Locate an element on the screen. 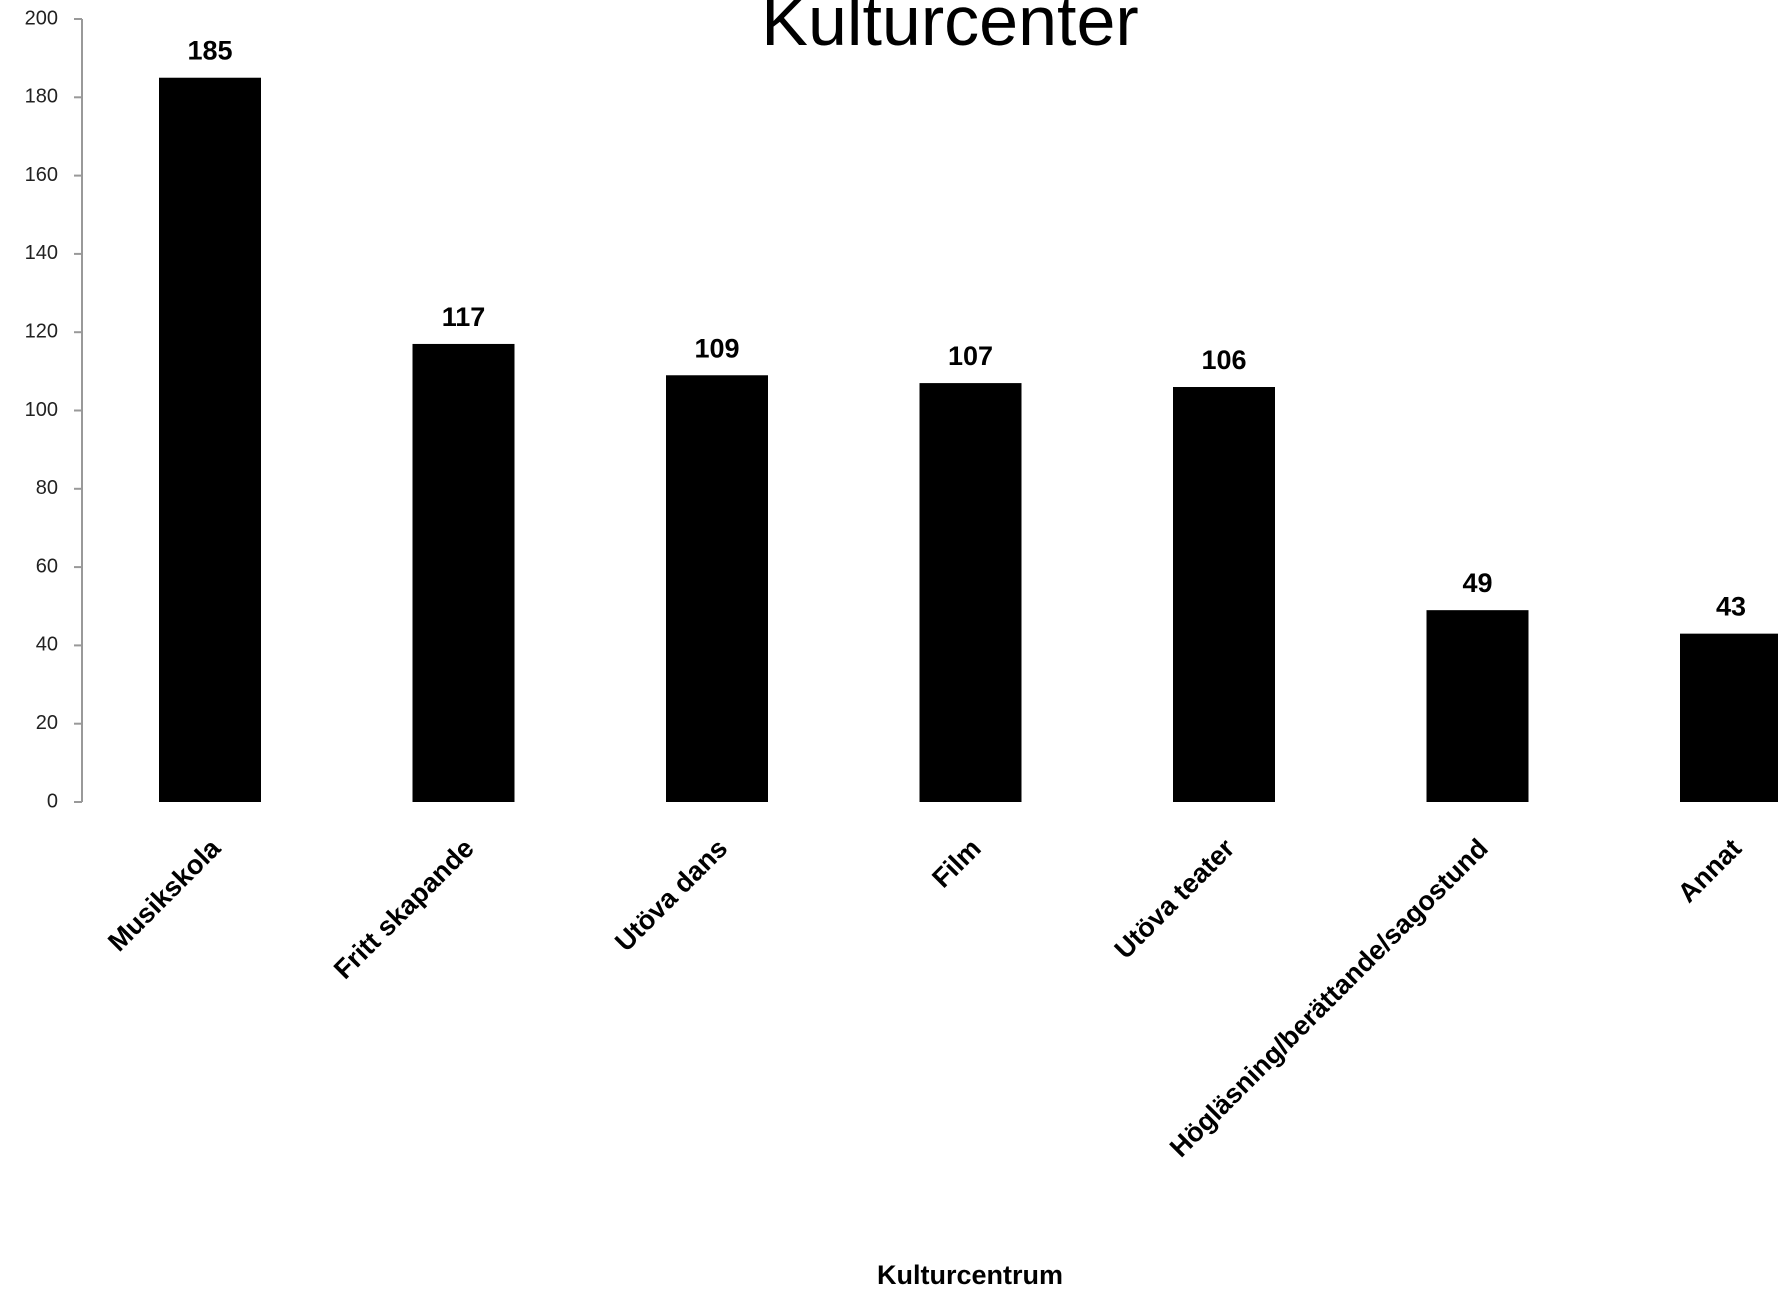 Image resolution: width=1778 pixels, height=1291 pixels. y-tick-label: 60 is located at coordinates (47, 566).